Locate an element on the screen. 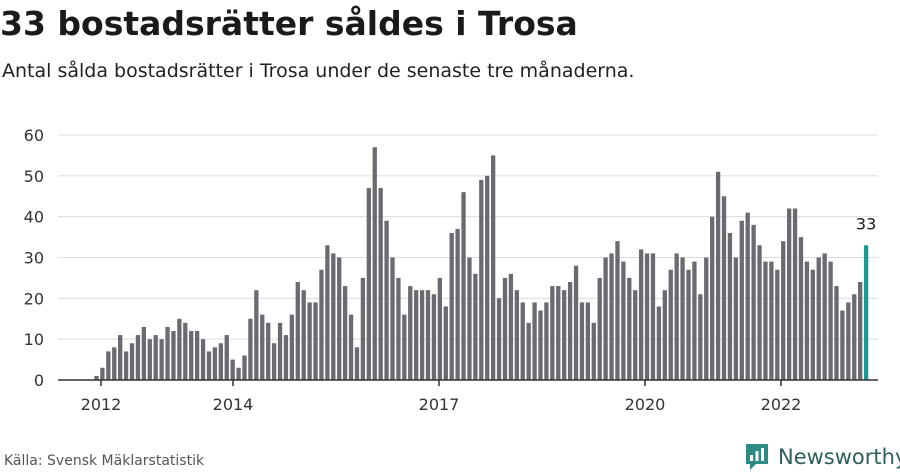  brand-name: Newsworthy is located at coordinates (839, 457).